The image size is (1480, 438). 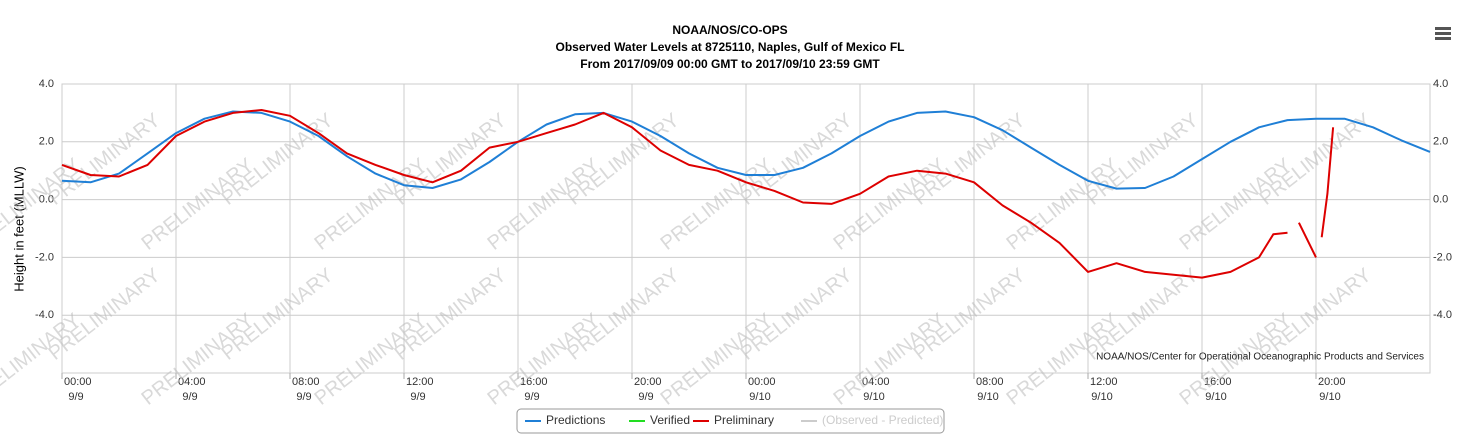 What do you see at coordinates (1443, 33) in the screenshot?
I see `menu-icon` at bounding box center [1443, 33].